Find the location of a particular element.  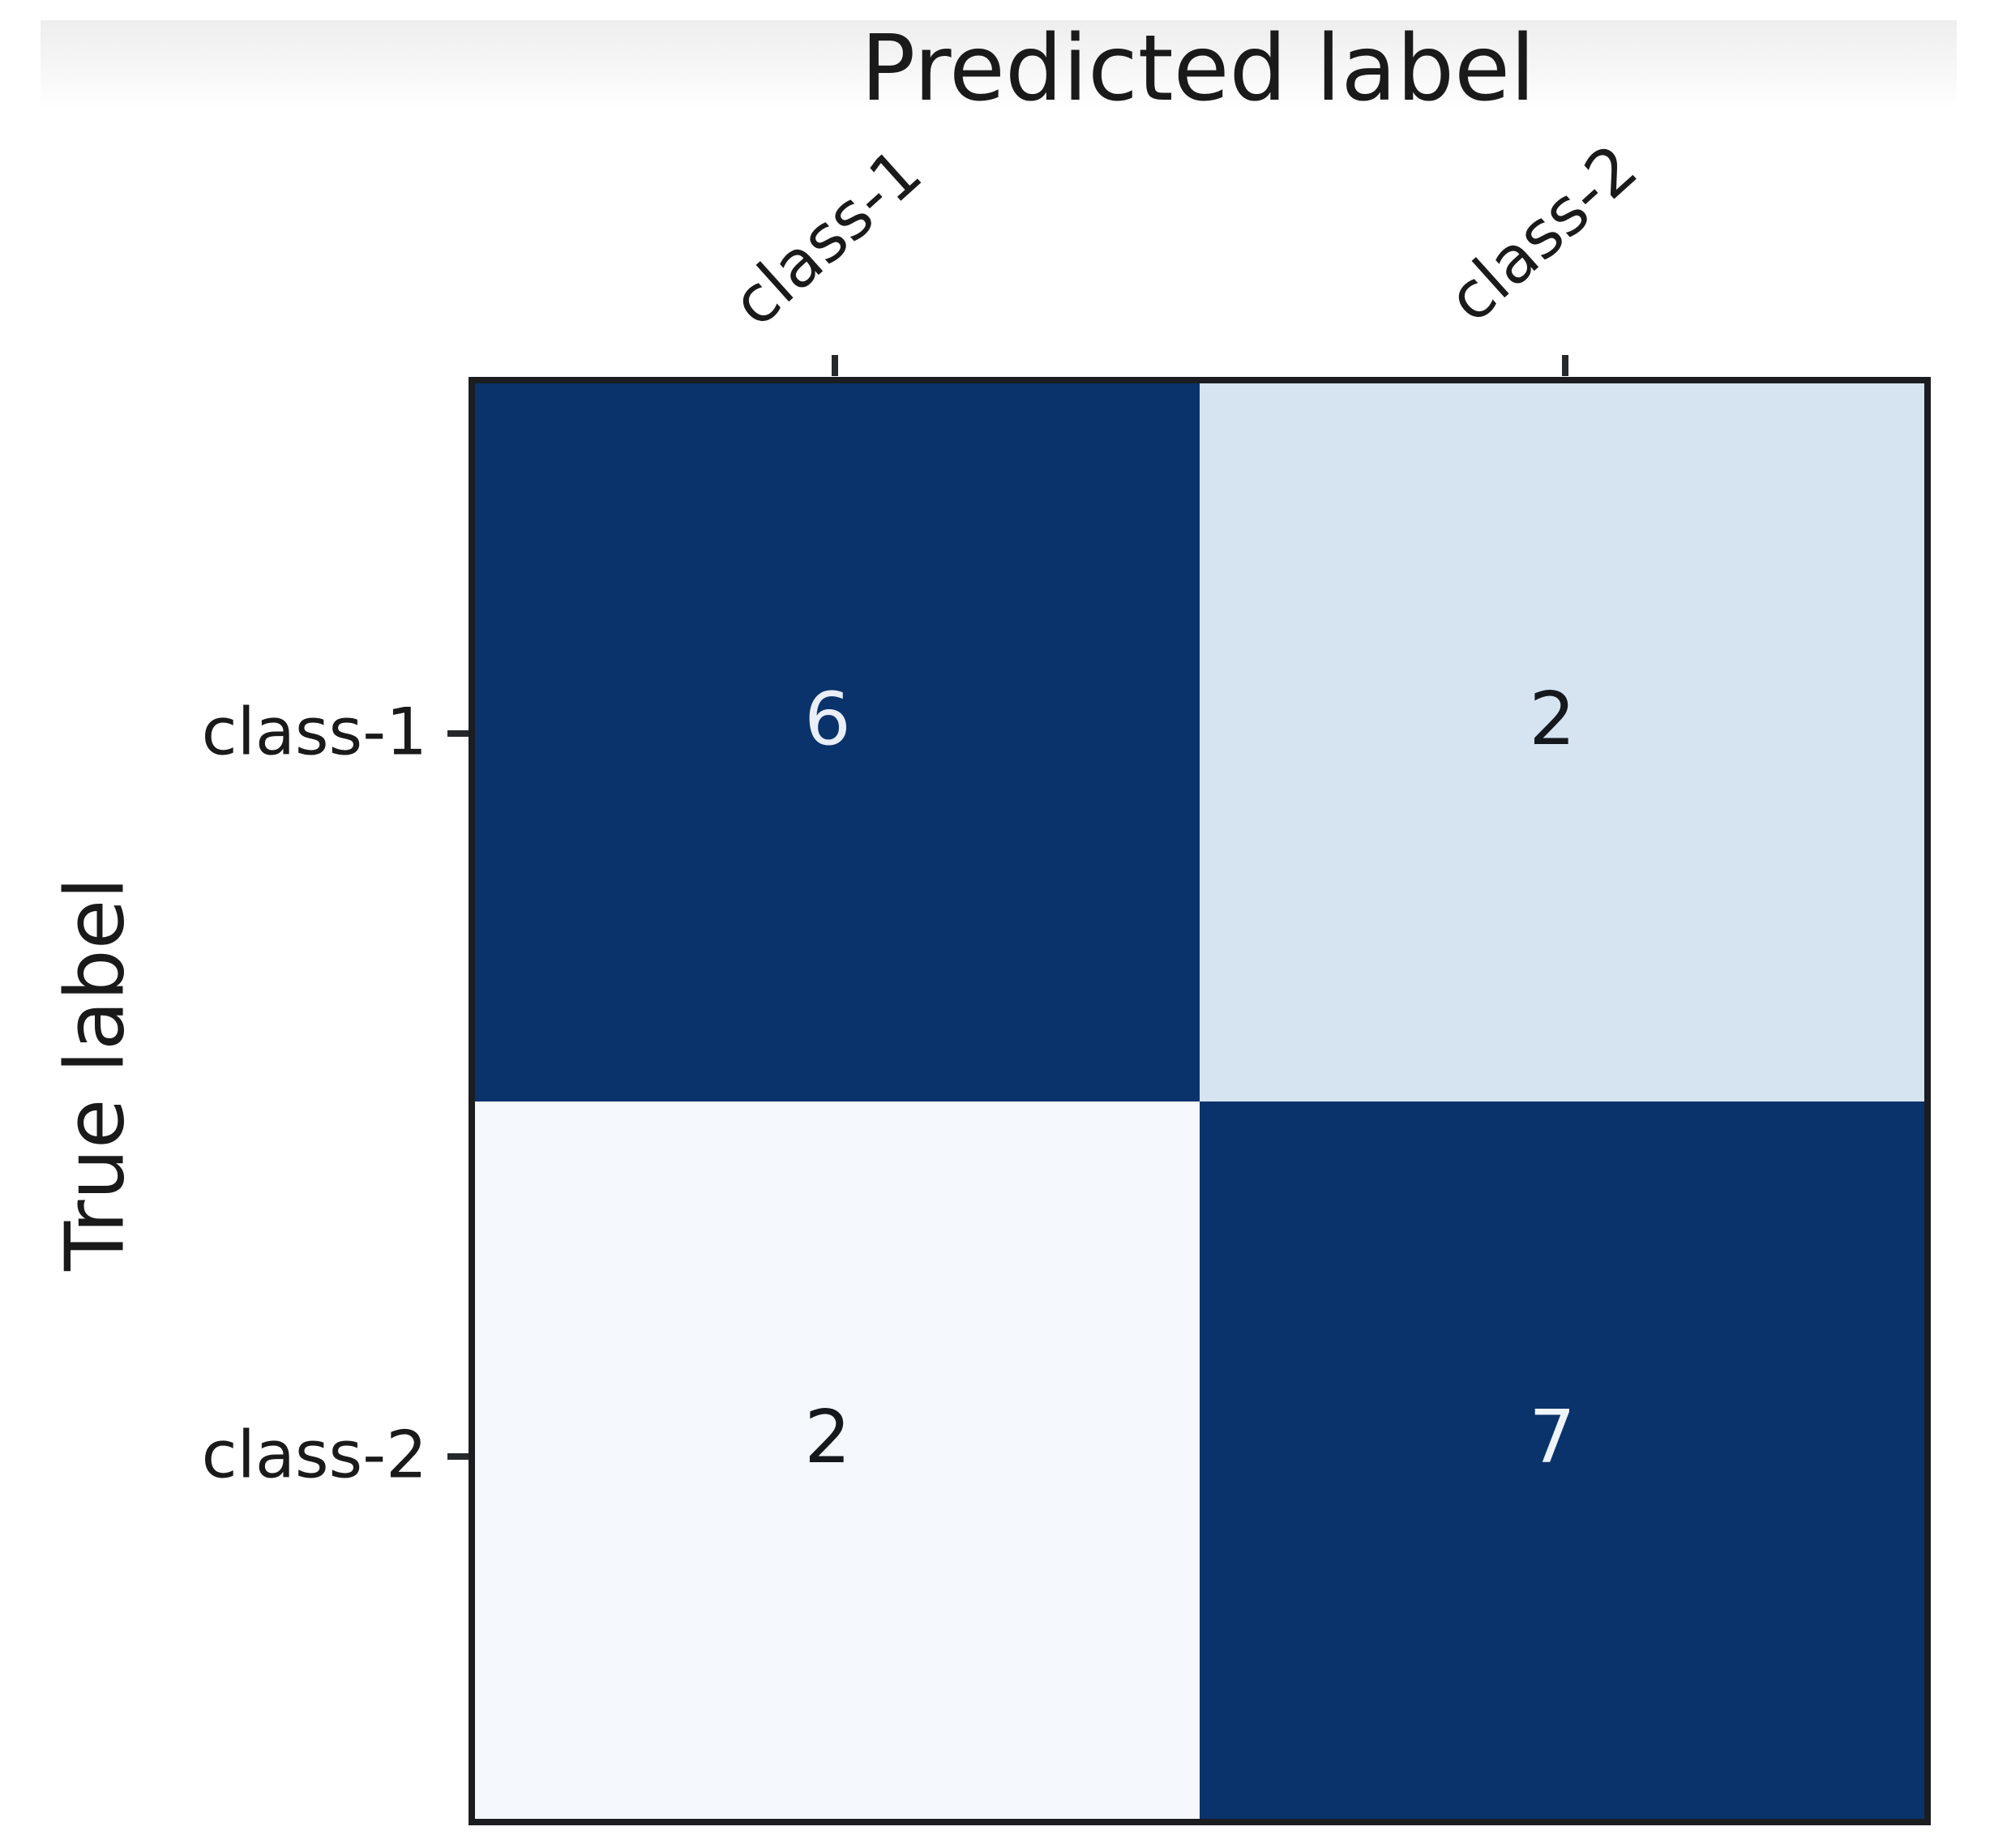

y-tick-label-class-2: class-2 is located at coordinates (314, 1455).